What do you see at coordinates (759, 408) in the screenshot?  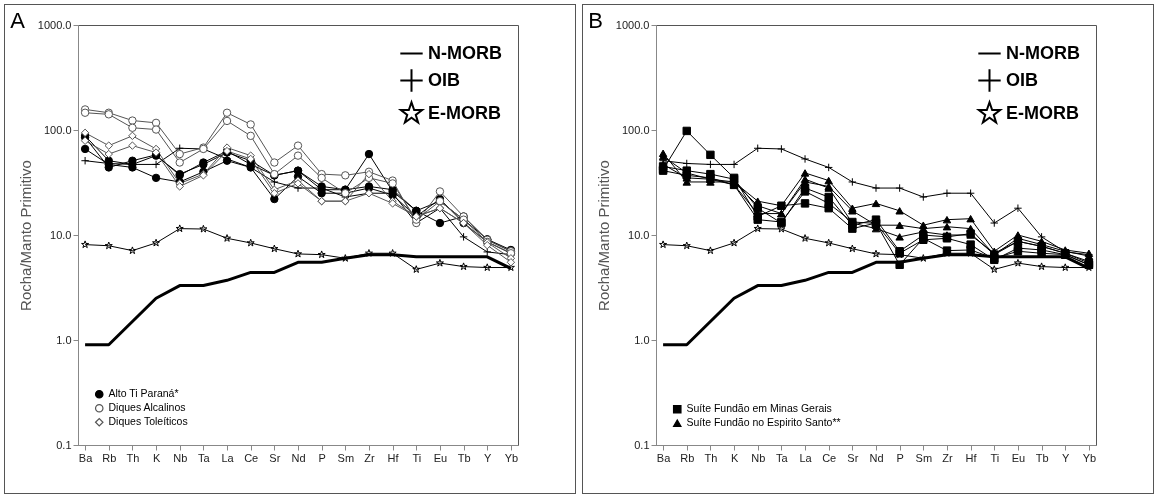 I see `legend-label: Suíte Fundão em Minas Gerais` at bounding box center [759, 408].